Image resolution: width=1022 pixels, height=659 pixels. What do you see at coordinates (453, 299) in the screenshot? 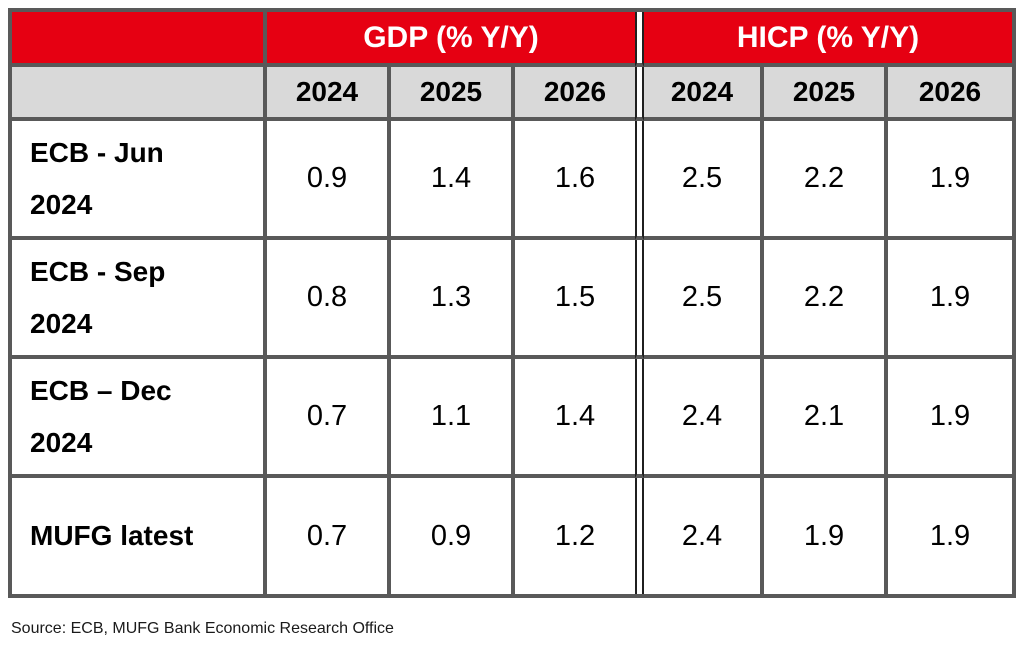
I see `gdp-2025-ecb-sep: 1.3` at bounding box center [453, 299].